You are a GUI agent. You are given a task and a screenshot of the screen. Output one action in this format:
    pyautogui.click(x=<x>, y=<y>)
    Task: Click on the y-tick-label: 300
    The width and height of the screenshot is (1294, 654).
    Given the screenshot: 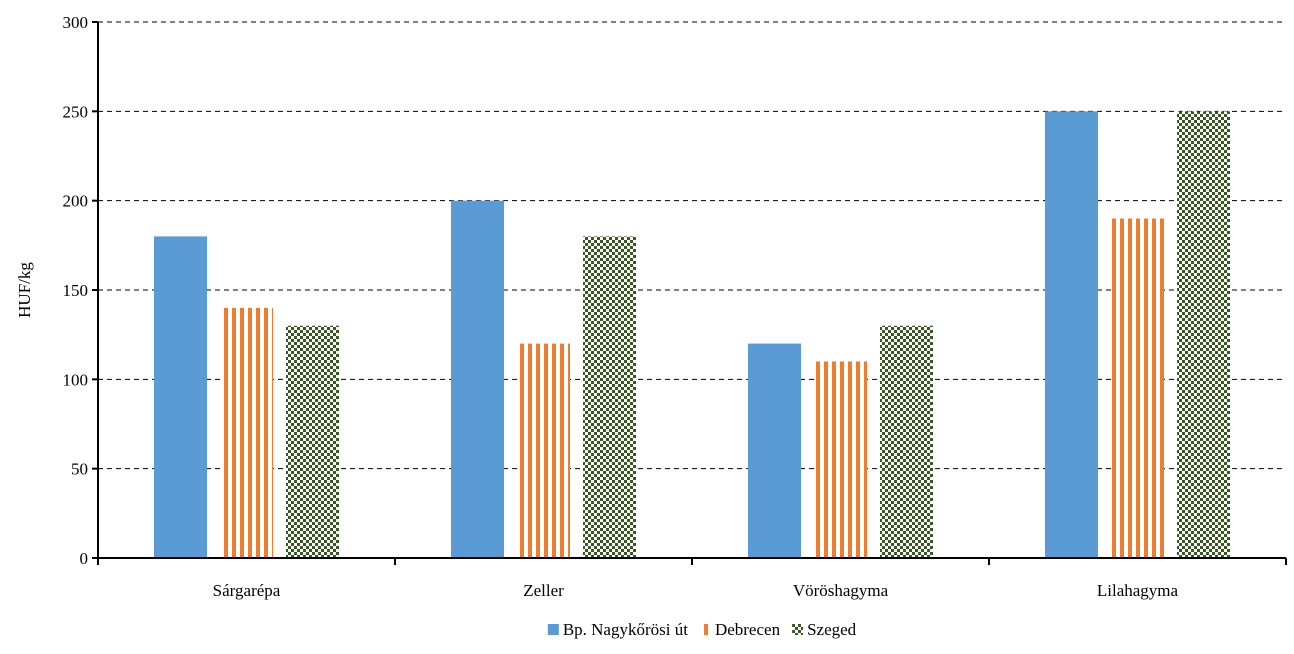 What is the action you would take?
    pyautogui.click(x=76, y=22)
    